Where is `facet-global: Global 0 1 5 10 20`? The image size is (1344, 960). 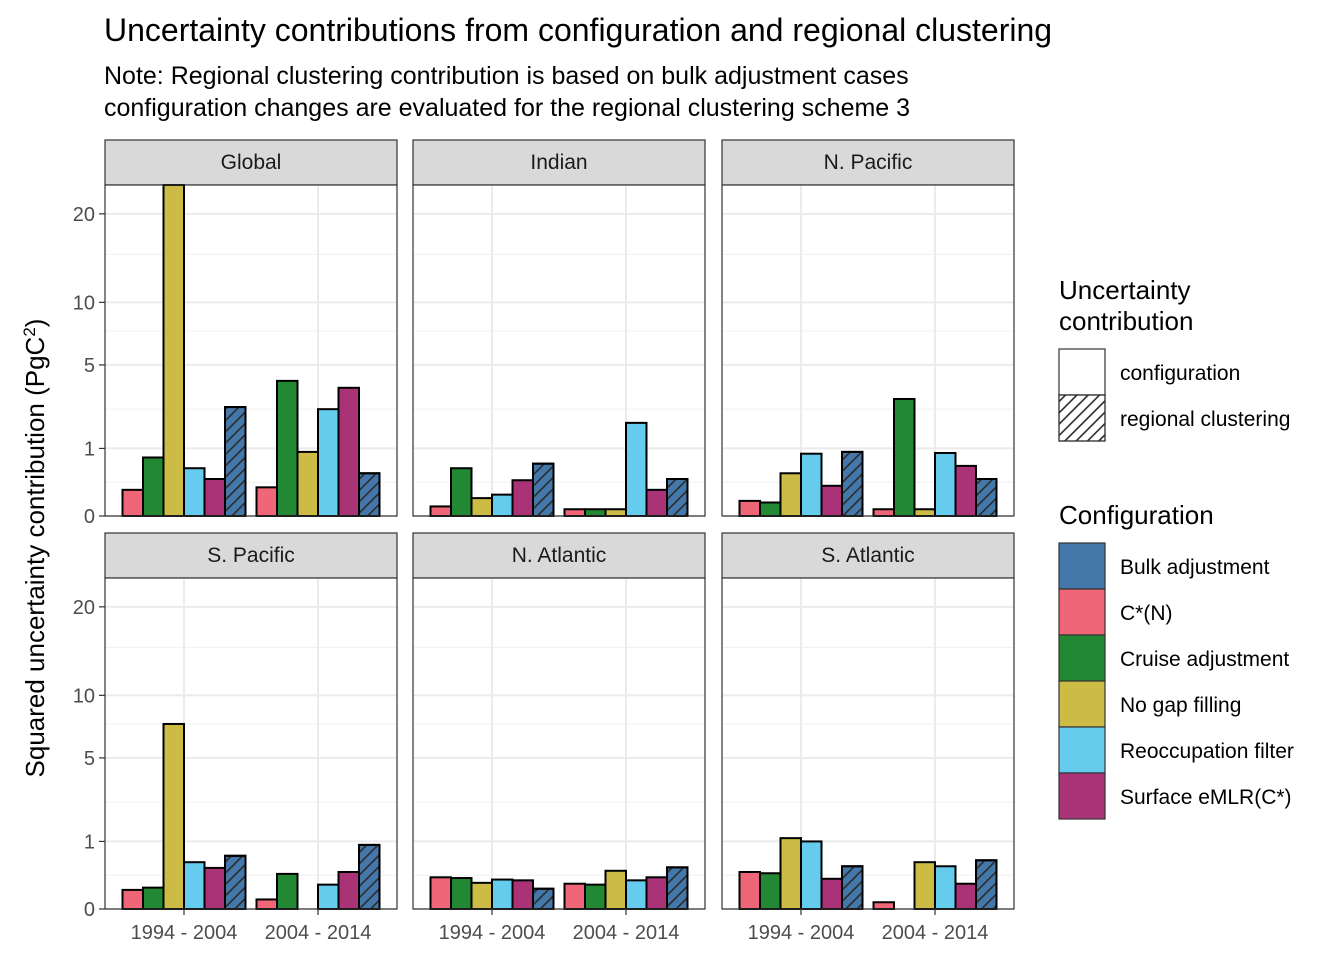
facet-global: Global 0 1 5 10 20 is located at coordinates (235, 333).